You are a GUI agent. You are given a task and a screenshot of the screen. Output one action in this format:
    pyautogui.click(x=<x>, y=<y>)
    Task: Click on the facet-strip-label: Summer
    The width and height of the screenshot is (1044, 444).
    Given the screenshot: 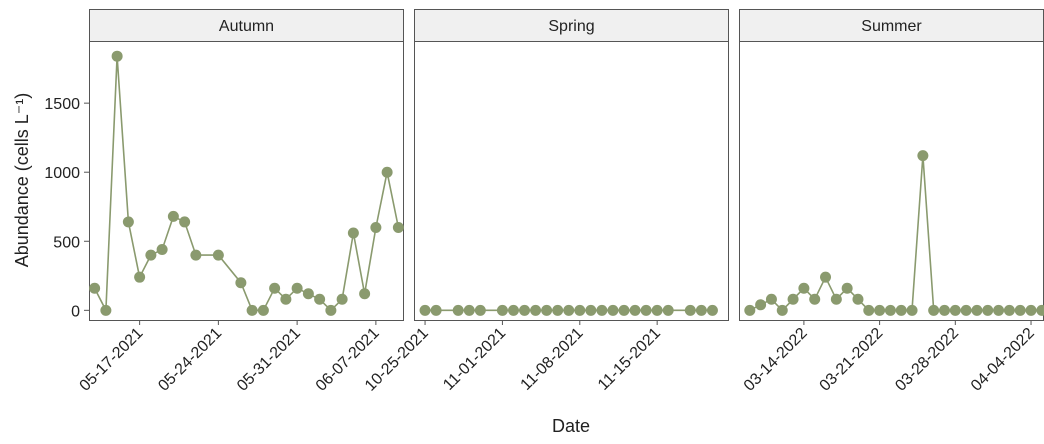 What is the action you would take?
    pyautogui.click(x=891, y=26)
    